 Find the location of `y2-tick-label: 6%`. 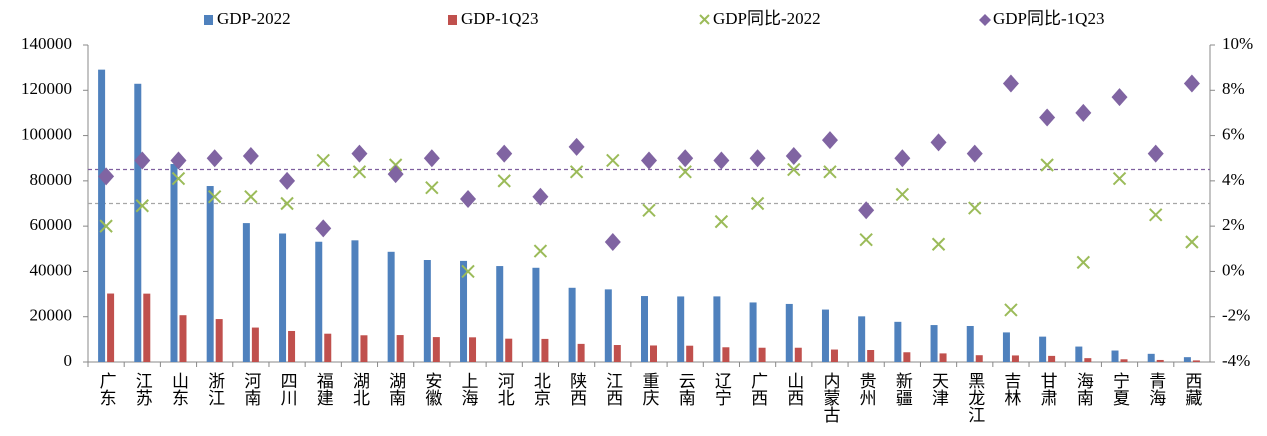

y2-tick-label: 6% is located at coordinates (1233, 133).